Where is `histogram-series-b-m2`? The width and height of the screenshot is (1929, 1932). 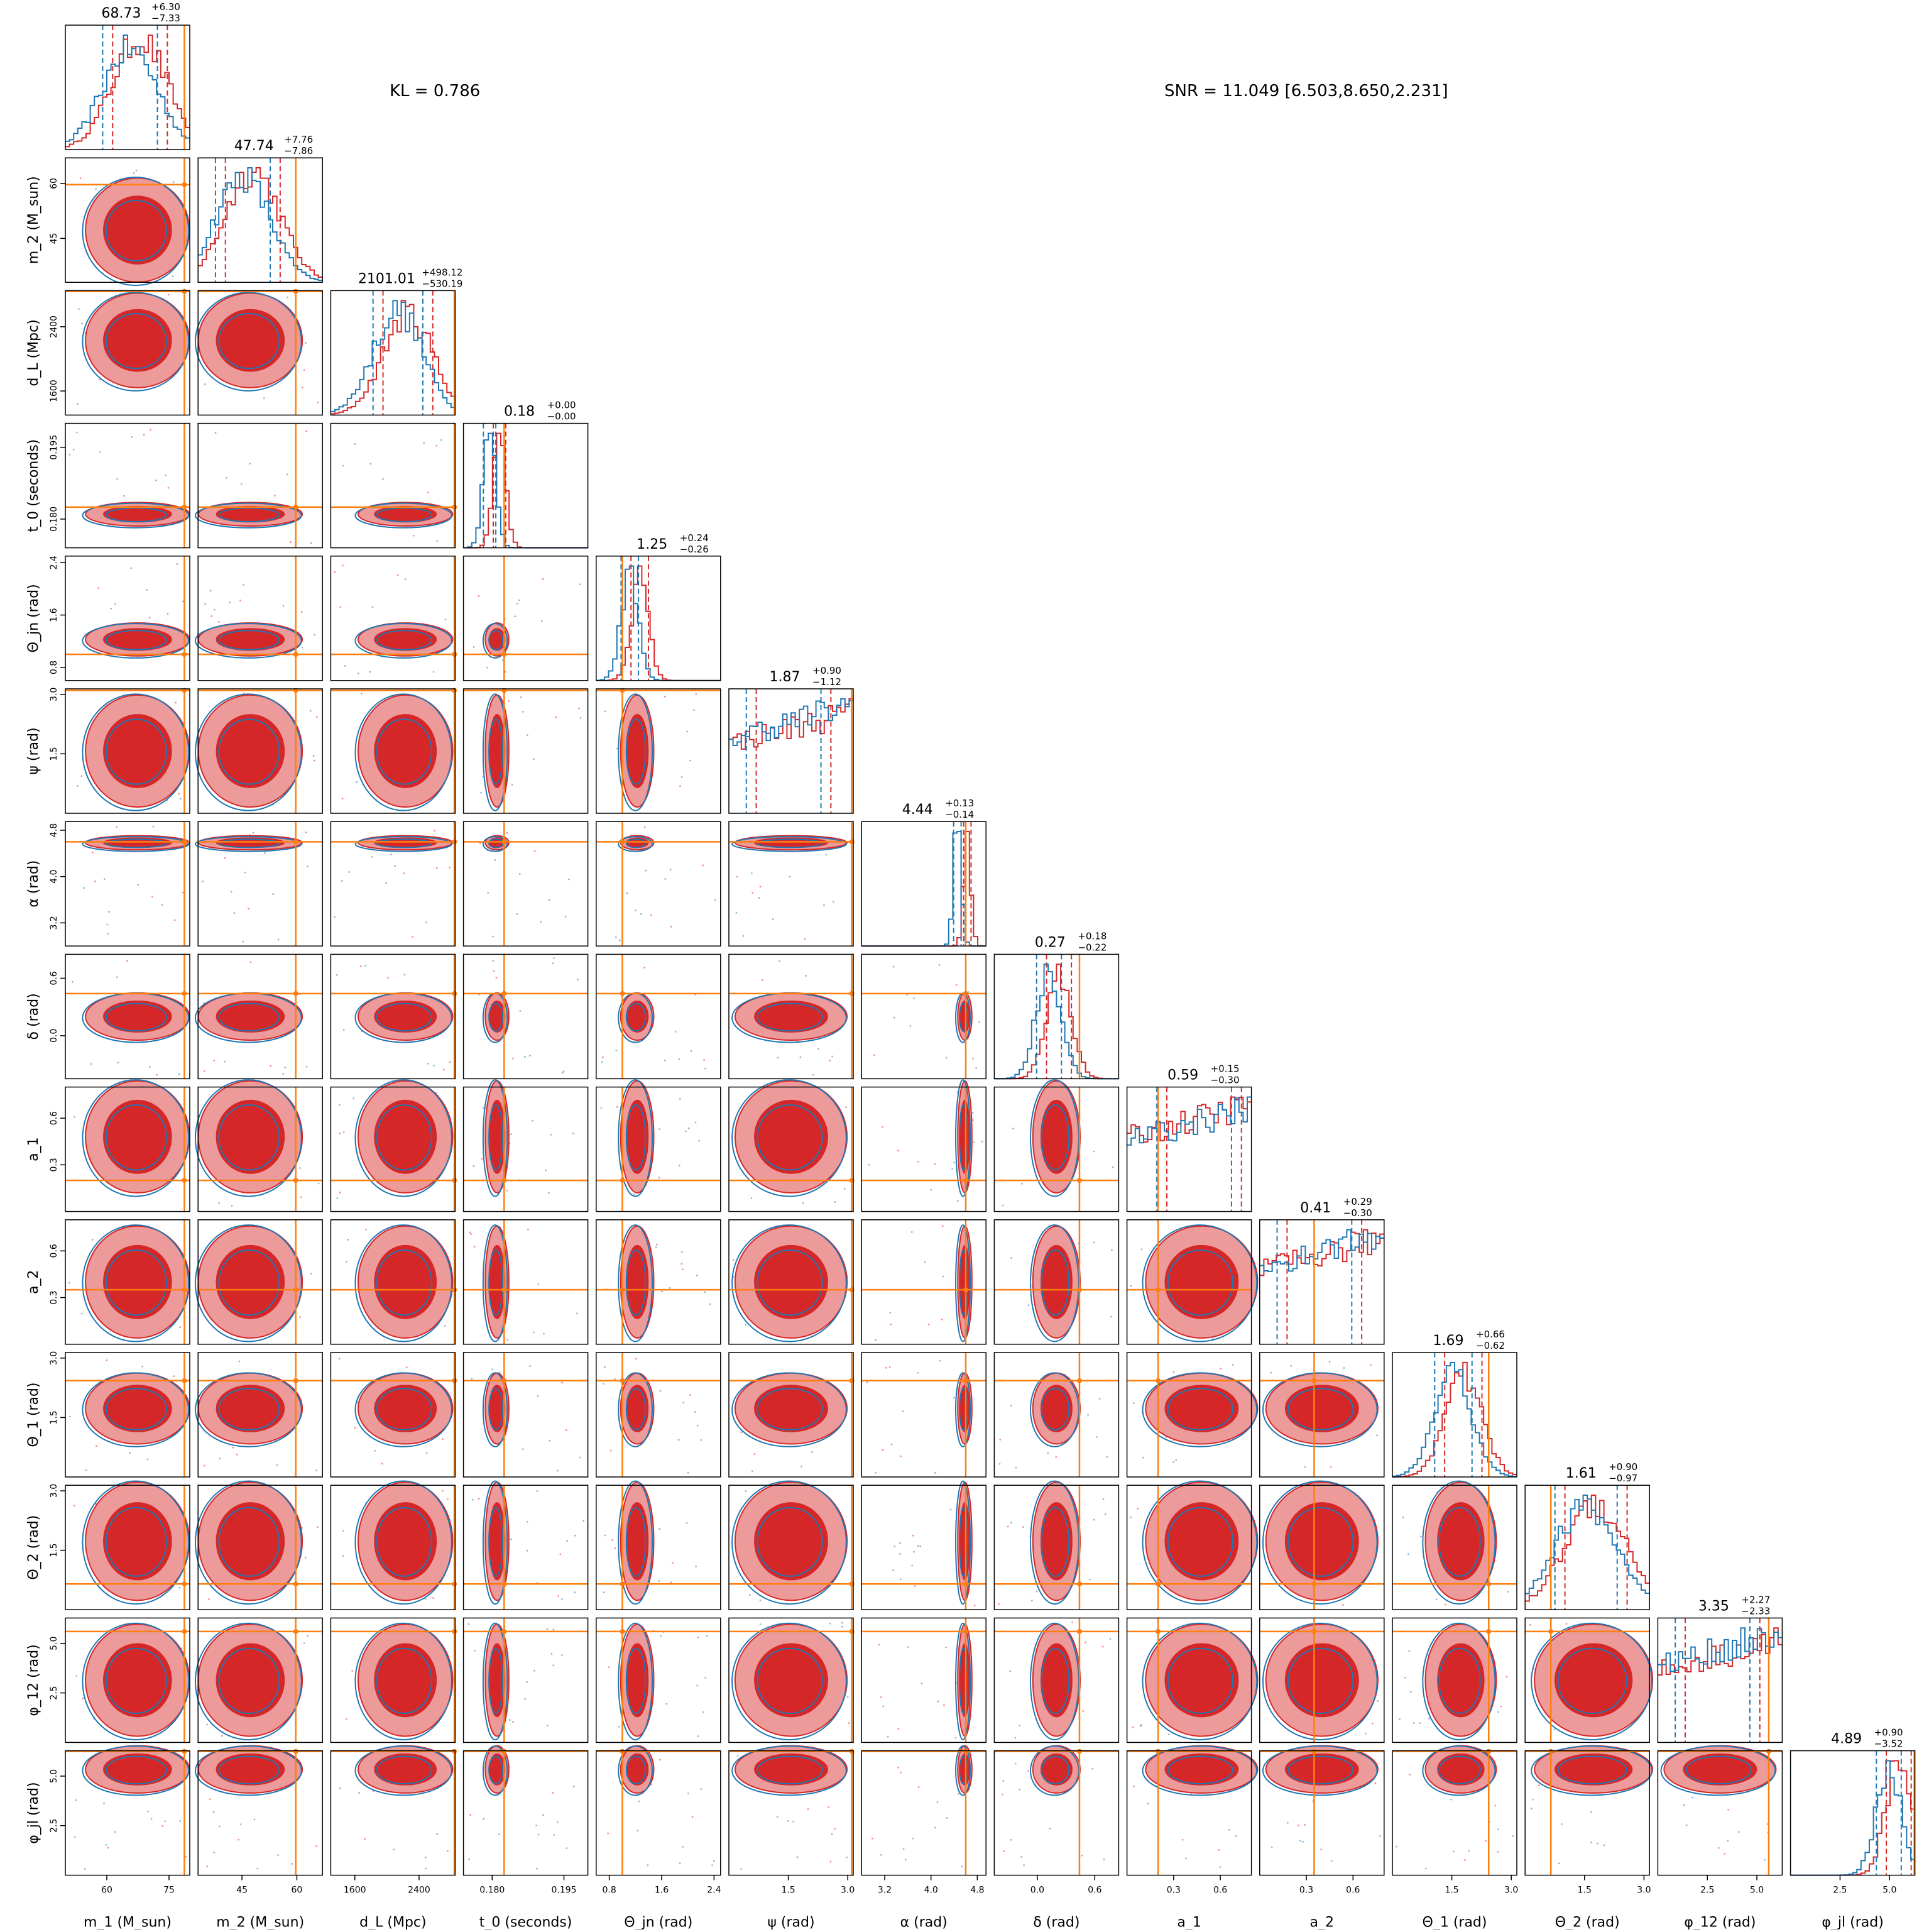 histogram-series-b-m2 is located at coordinates (260, 224).